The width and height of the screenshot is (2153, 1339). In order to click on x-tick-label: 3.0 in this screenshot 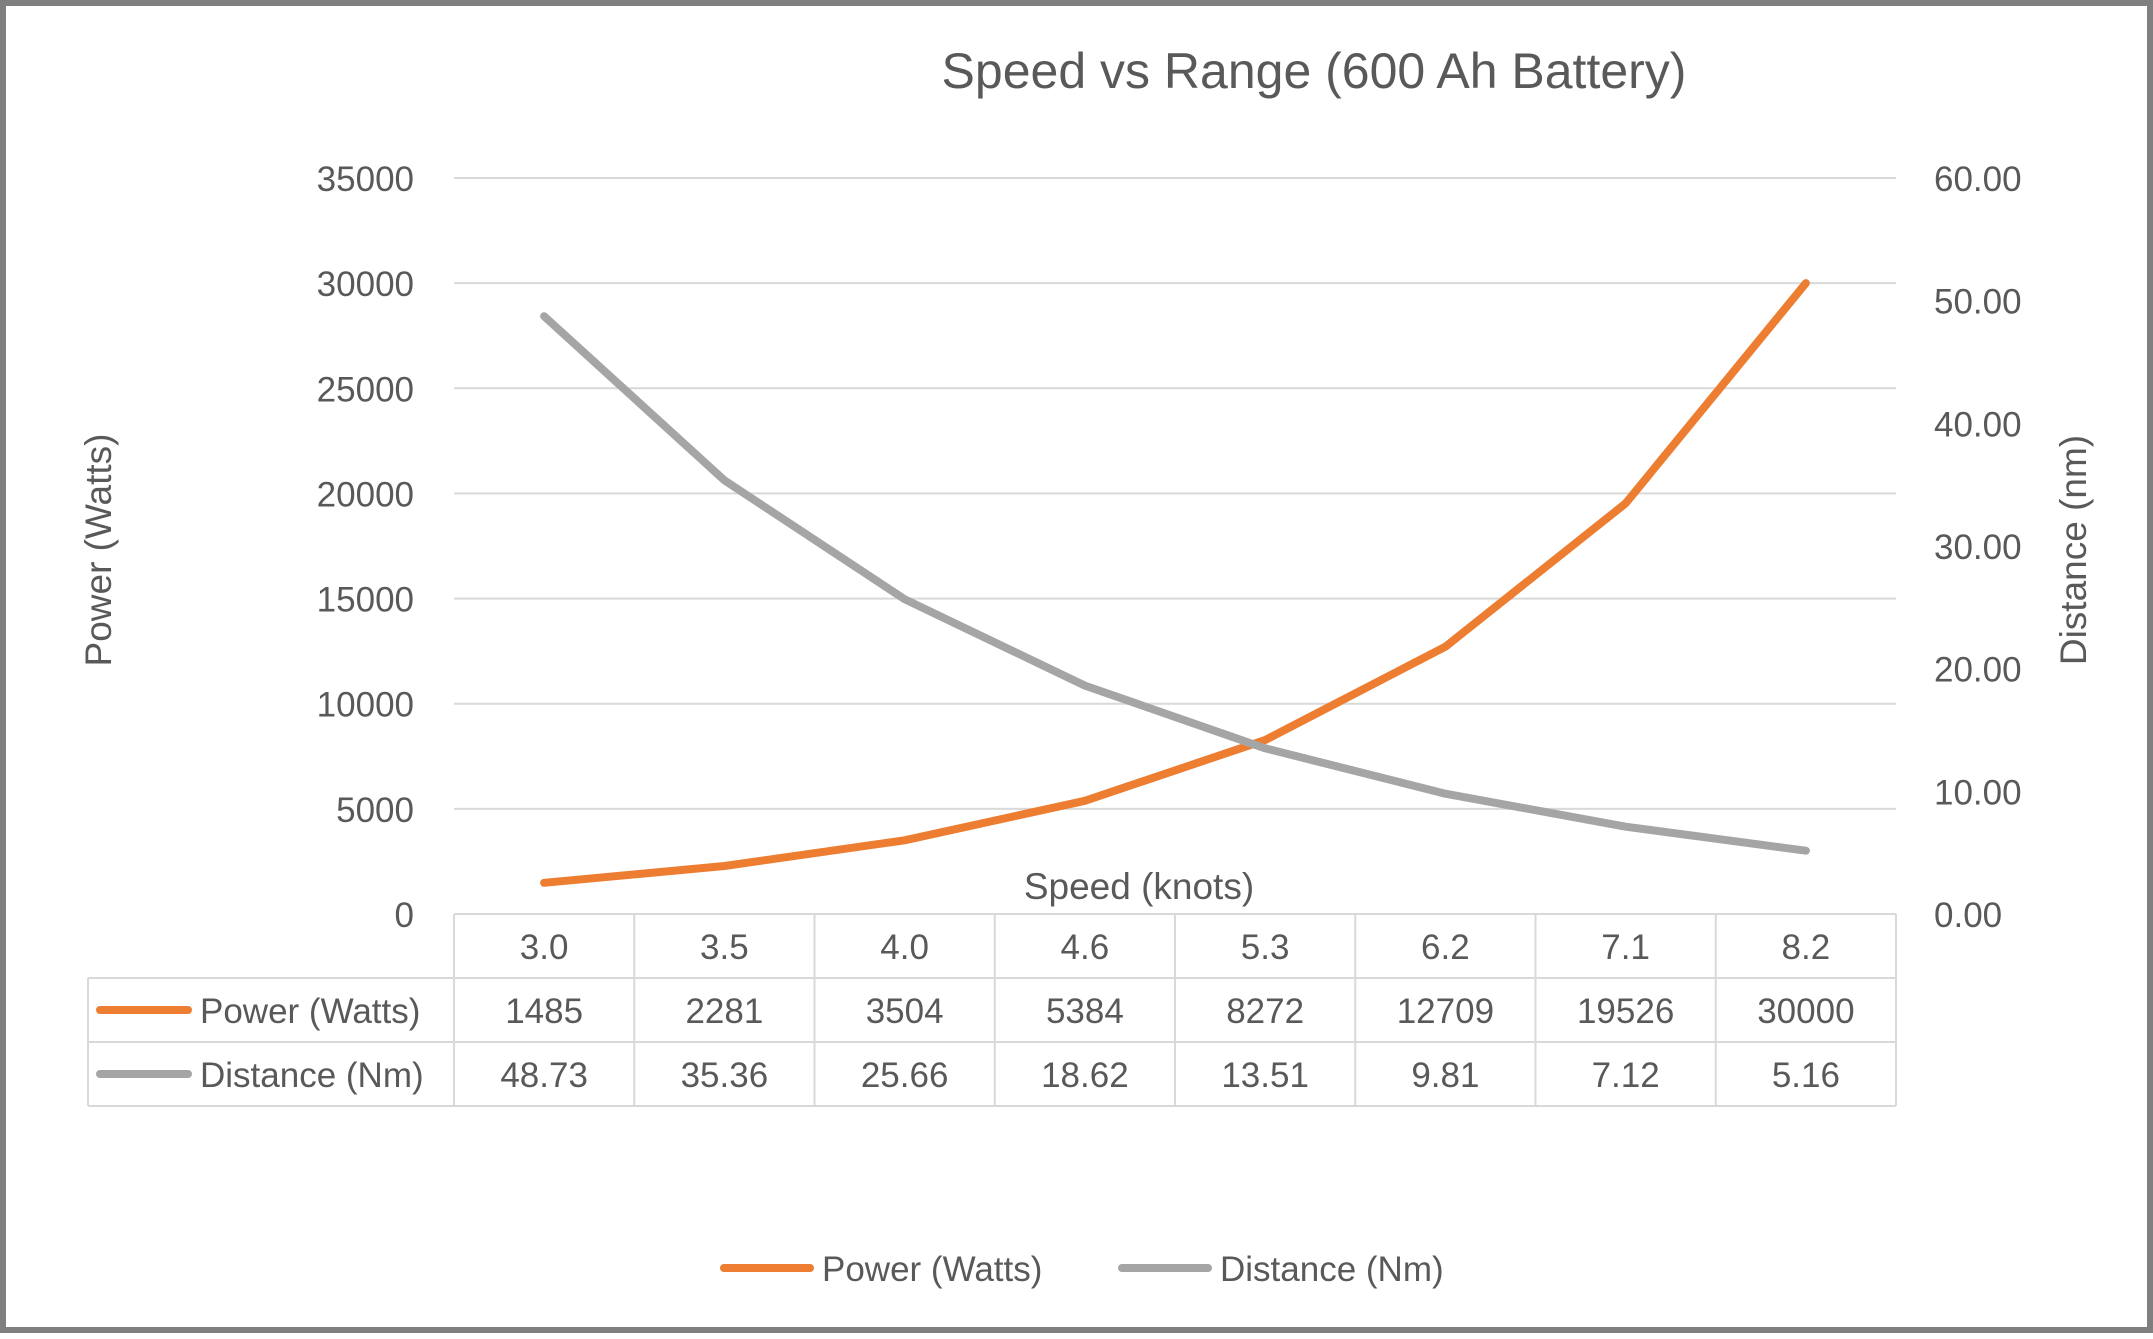, I will do `click(544, 947)`.